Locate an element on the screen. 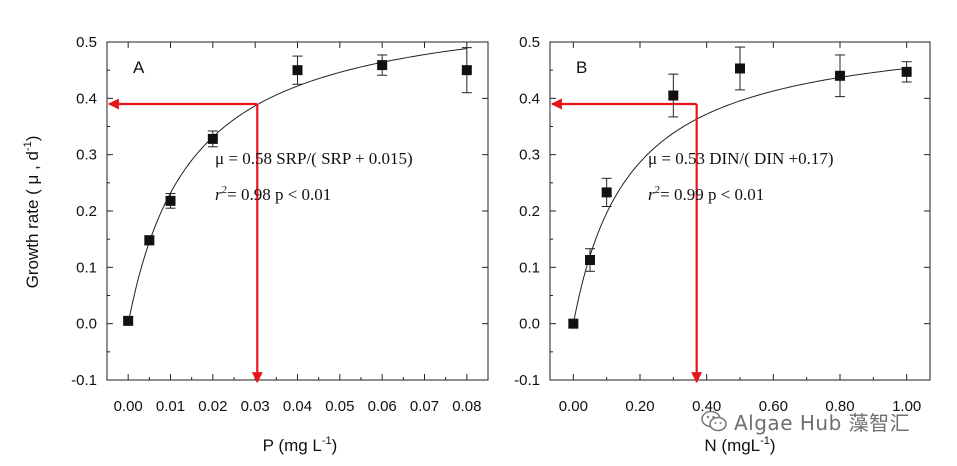 This screenshot has height=466, width=957. x-axis-title: N (mgL-1) is located at coordinates (739, 445).